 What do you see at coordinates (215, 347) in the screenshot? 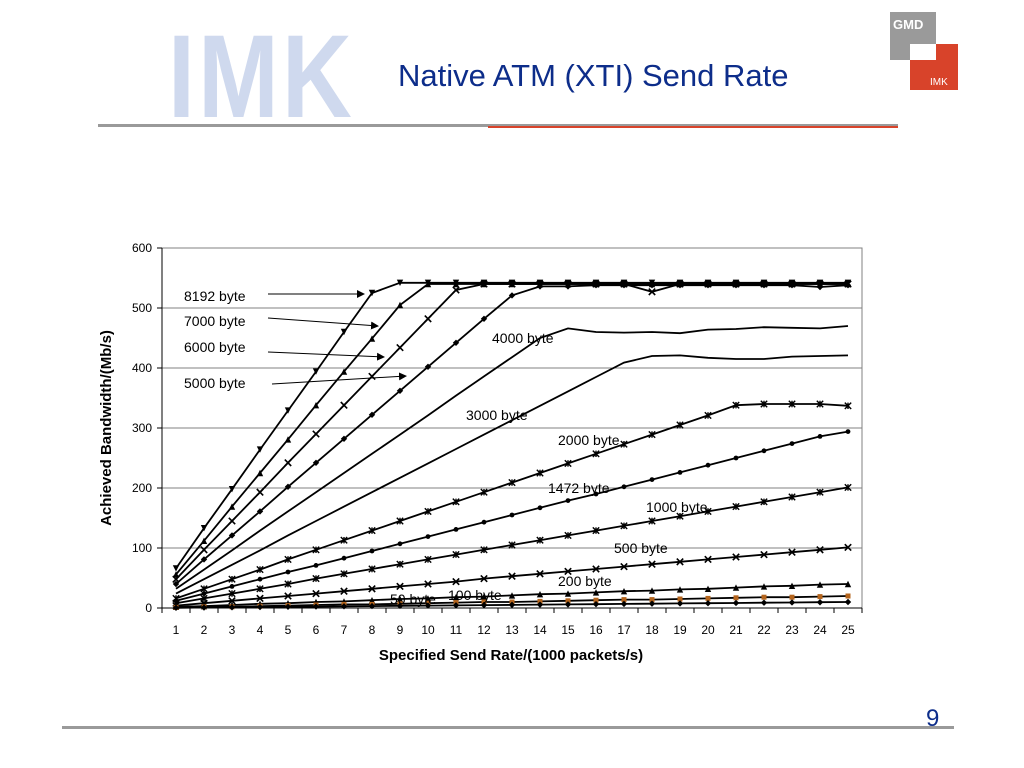
I see `series-label: 6000 byte` at bounding box center [215, 347].